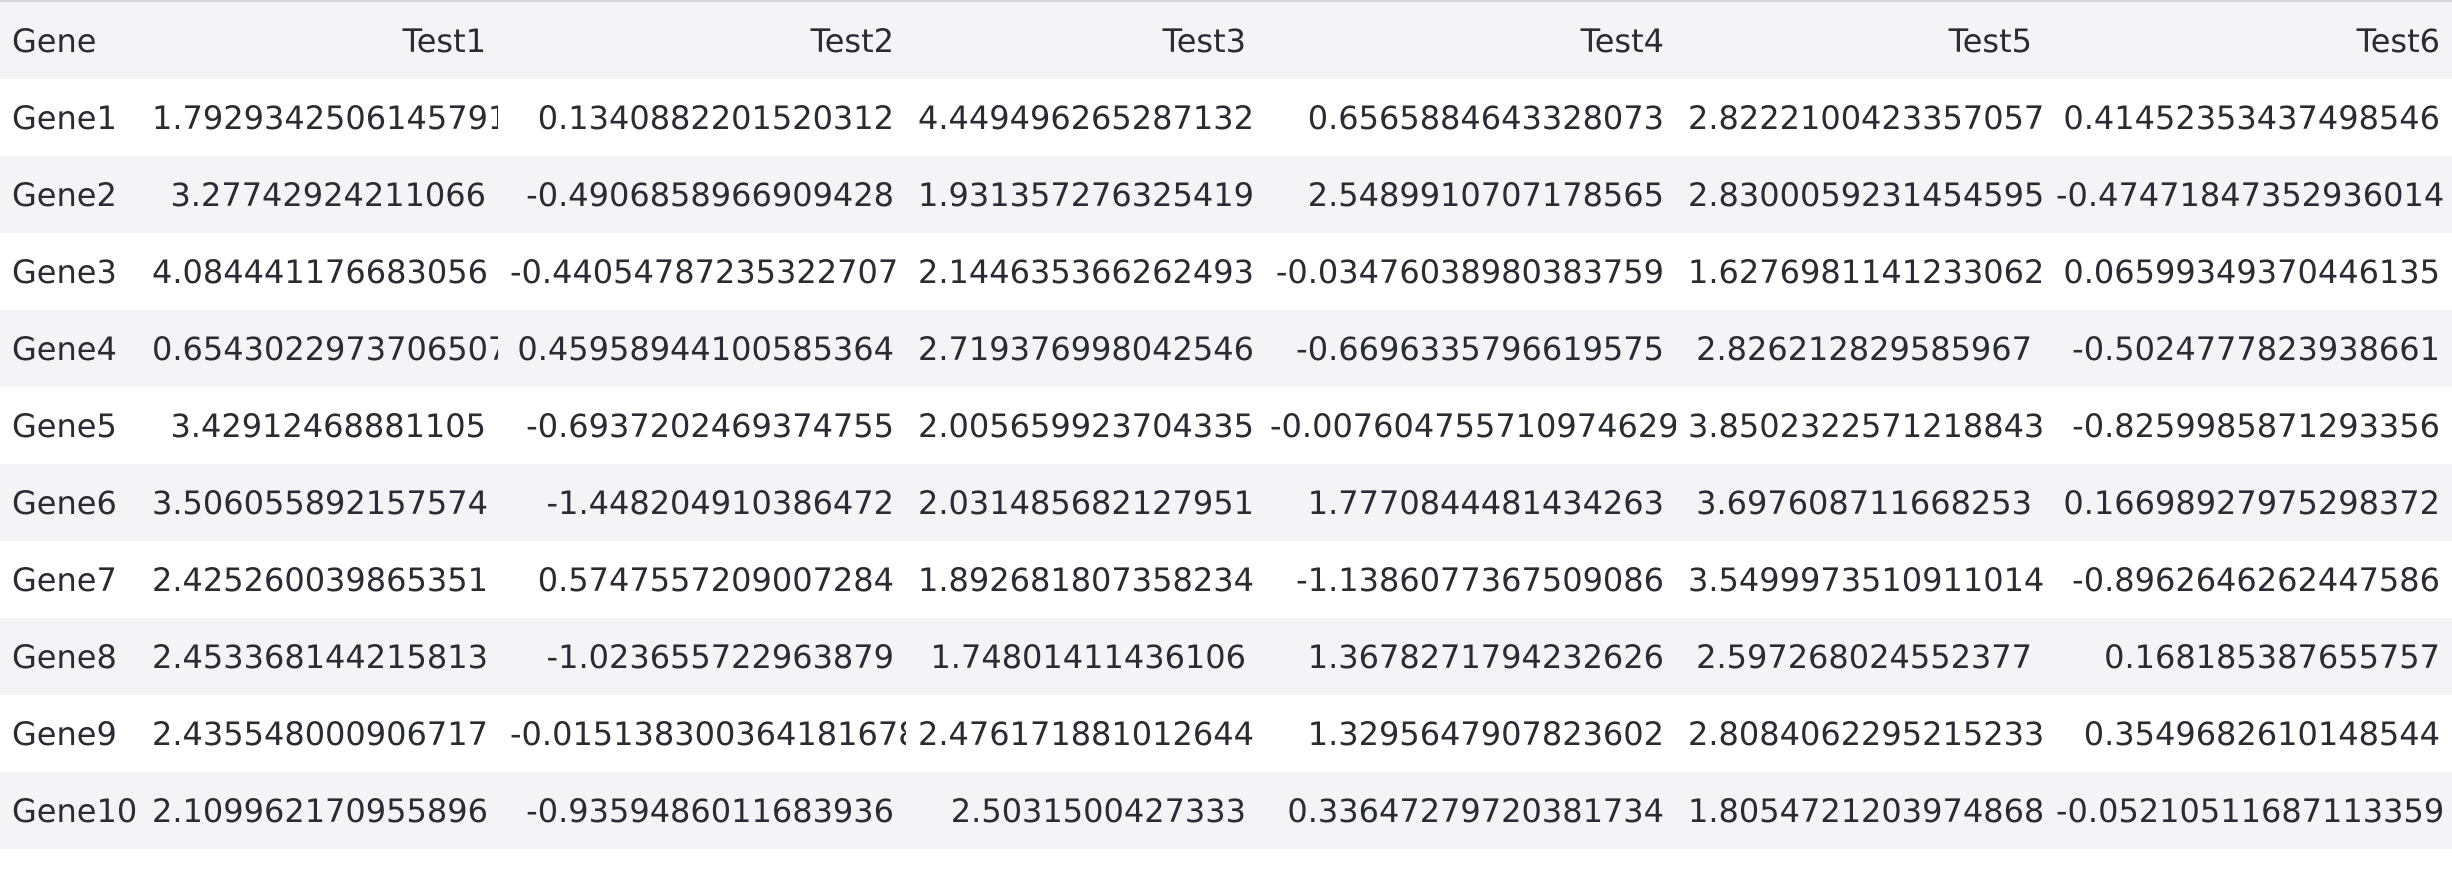  What do you see at coordinates (1860, 733) in the screenshot?
I see `value-cell-test5: 2.8084062295215233` at bounding box center [1860, 733].